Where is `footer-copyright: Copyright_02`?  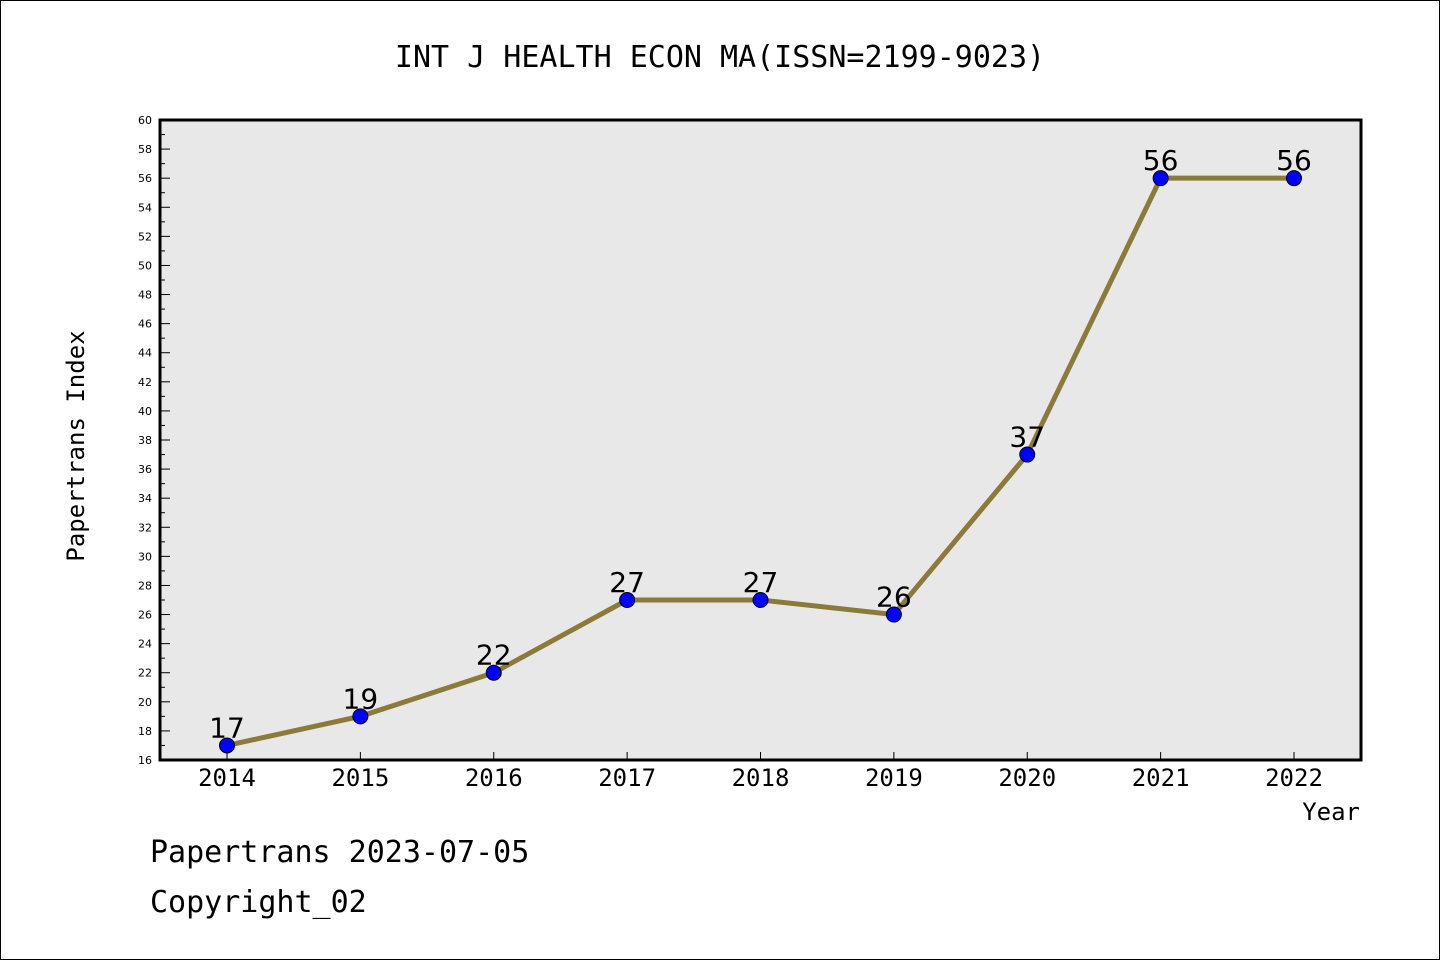
footer-copyright: Copyright_02 is located at coordinates (258, 902).